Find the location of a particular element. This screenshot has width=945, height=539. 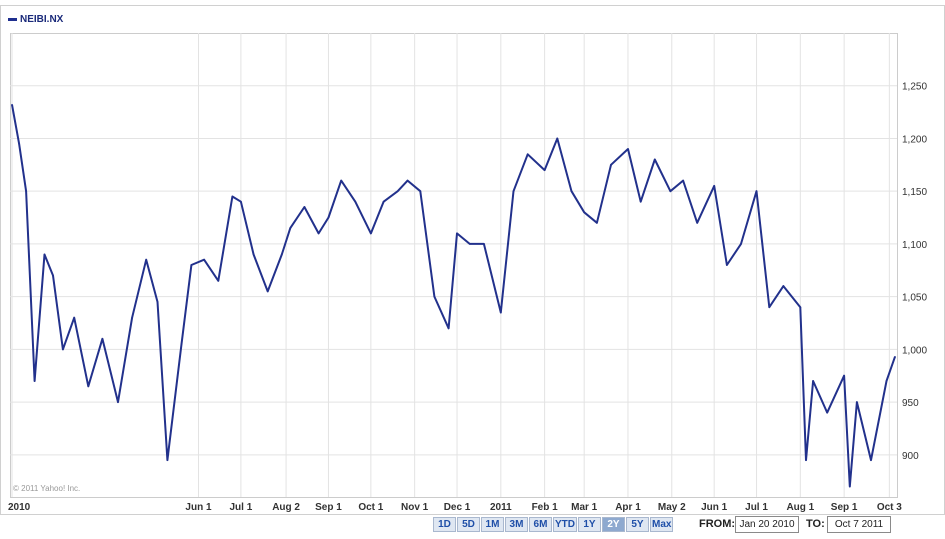

legend: NEIBI.NX is located at coordinates (35, 19).